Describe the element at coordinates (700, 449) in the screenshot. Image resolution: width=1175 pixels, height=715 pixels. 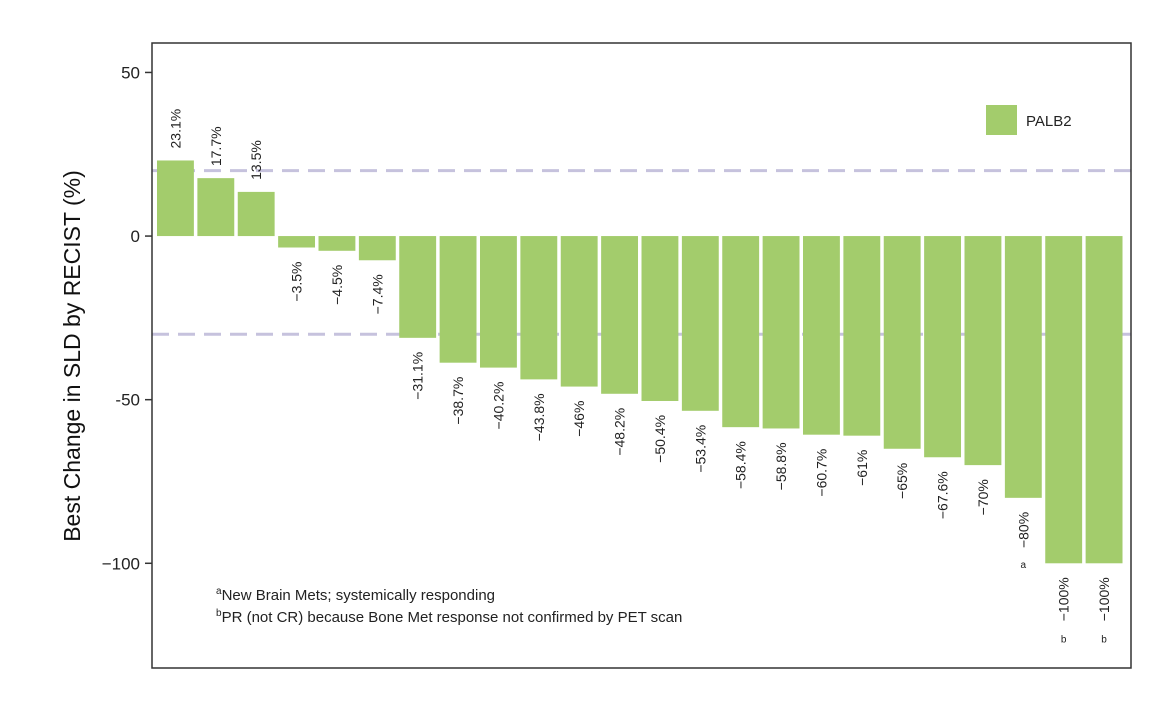
I see `data-label-13: −53.4%` at that location.